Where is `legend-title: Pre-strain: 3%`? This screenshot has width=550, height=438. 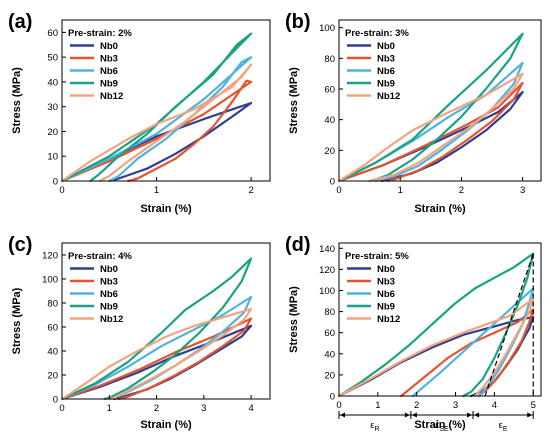 legend-title: Pre-strain: 3% is located at coordinates (377, 33).